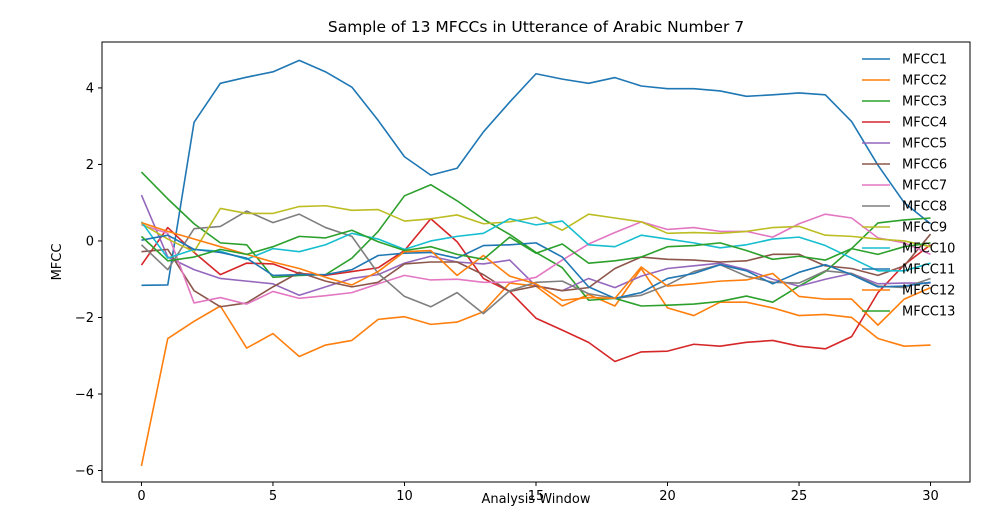 Image resolution: width=994 pixels, height=527 pixels. Describe the element at coordinates (90, 241) in the screenshot. I see `y-tick-label: 0` at that location.